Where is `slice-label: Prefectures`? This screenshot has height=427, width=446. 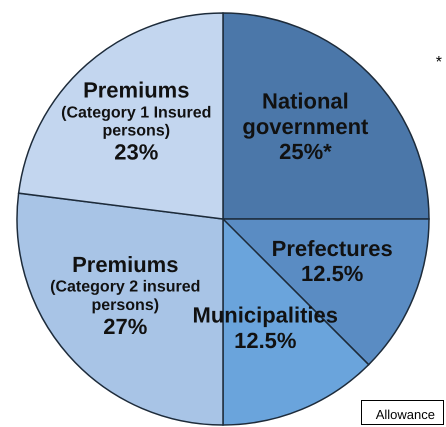 slice-label: Prefectures is located at coordinates (332, 248).